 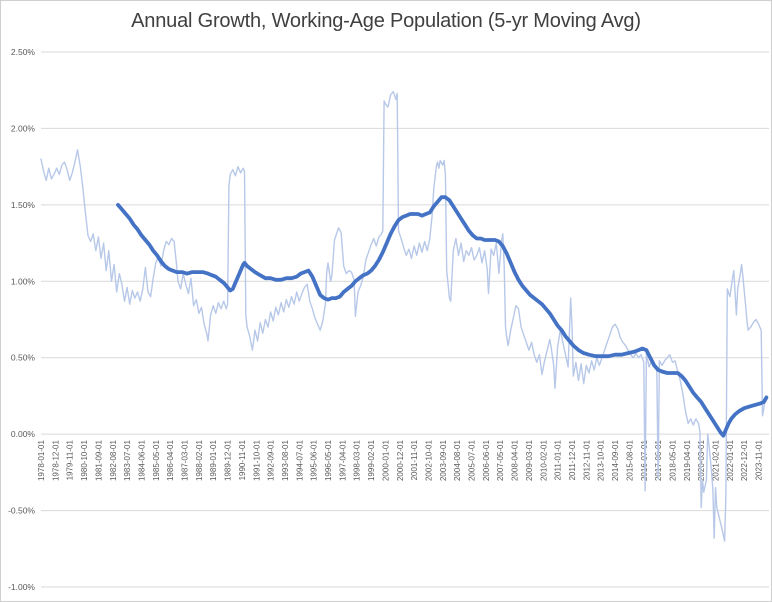 What do you see at coordinates (256, 460) in the screenshot?
I see `x-tick-label: 1991-10-01` at bounding box center [256, 460].